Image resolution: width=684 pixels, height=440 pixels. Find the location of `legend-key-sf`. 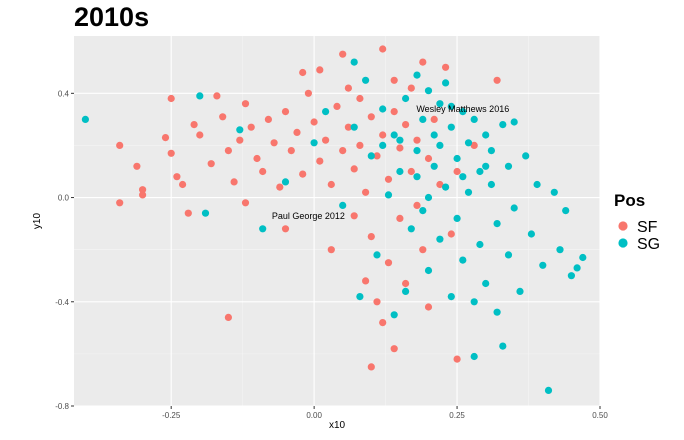

legend-key-sf is located at coordinates (623, 226).